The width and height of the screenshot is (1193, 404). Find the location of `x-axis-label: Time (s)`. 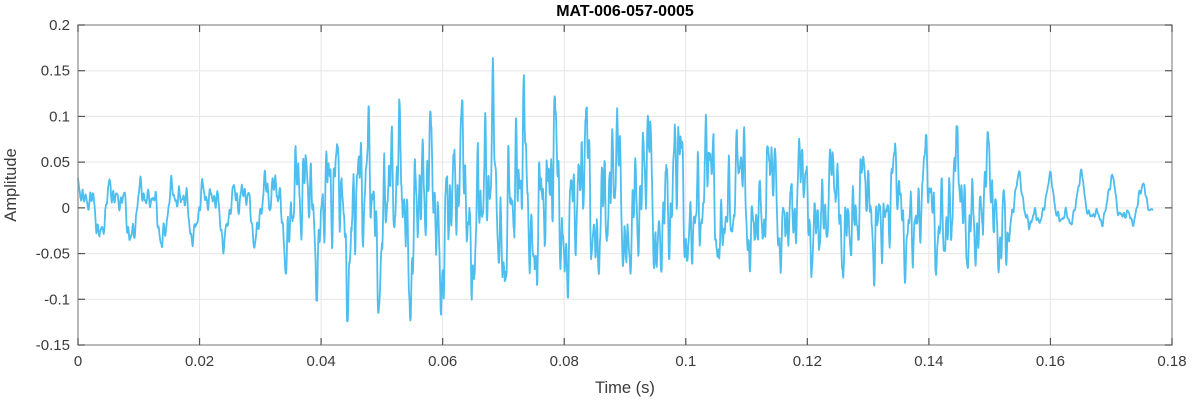

x-axis-label: Time (s) is located at coordinates (625, 388).